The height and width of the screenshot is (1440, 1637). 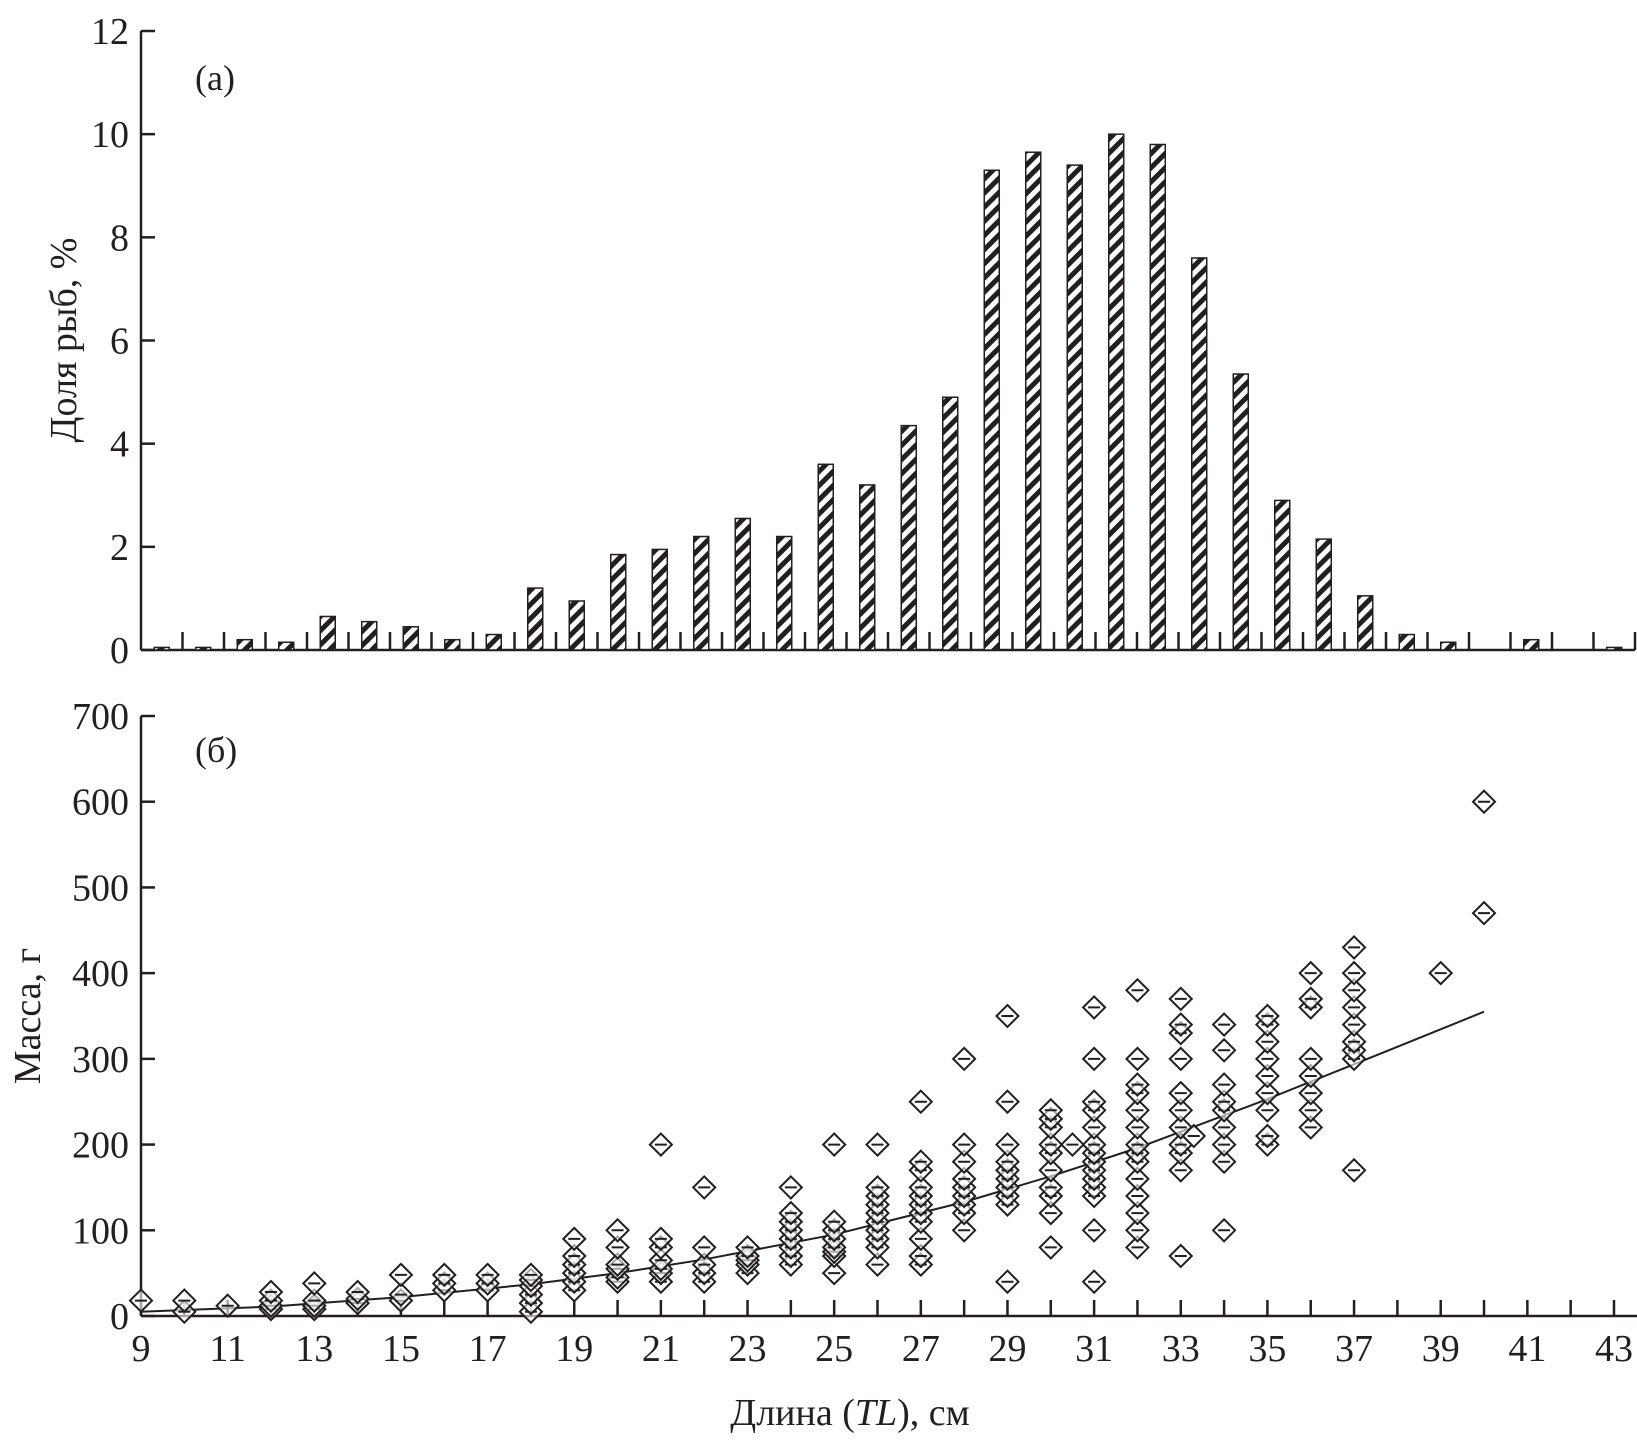 I want to click on x-tick-label-bottom: 43, so click(x=1614, y=1349).